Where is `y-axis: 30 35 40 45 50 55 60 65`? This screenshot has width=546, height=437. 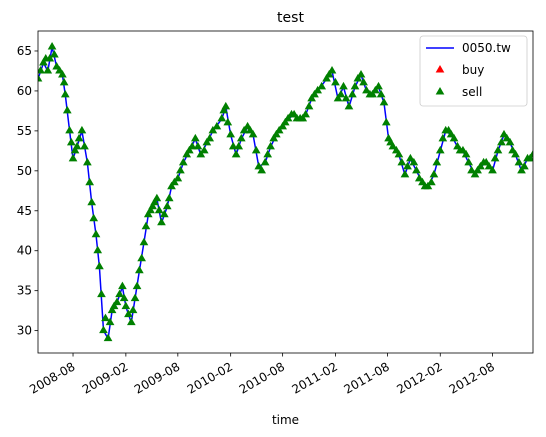
y-axis: 30 35 40 45 50 55 60 65 is located at coordinates (27, 191).